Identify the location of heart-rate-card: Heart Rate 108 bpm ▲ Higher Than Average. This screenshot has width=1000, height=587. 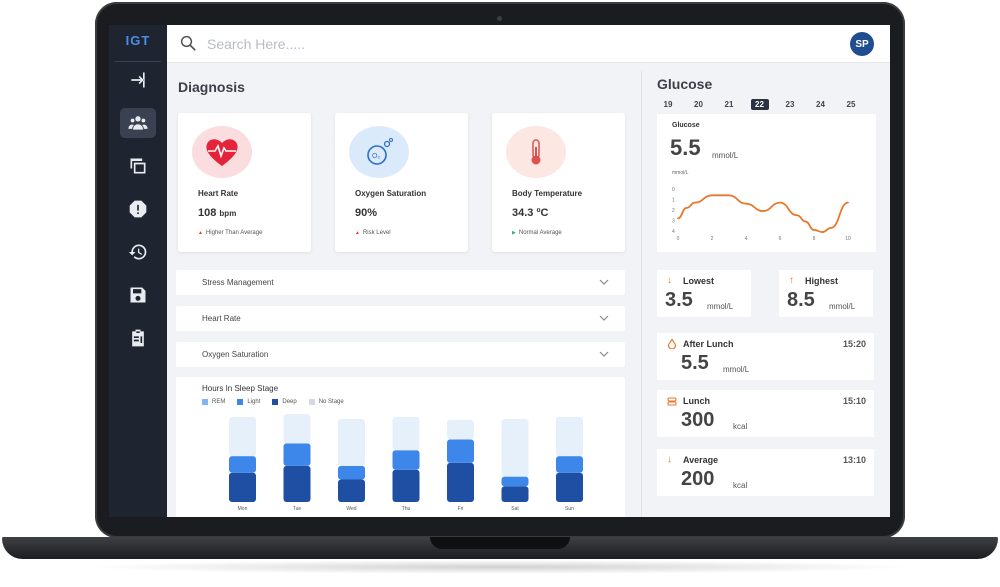
(244, 182).